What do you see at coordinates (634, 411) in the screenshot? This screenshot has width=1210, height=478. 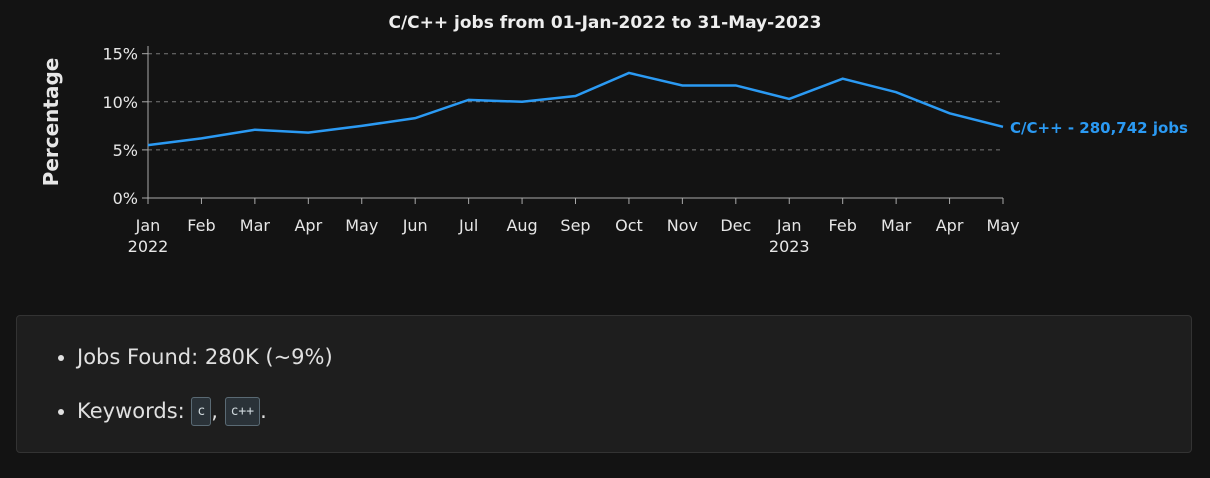 I see `keywords: Keywords: c, c++.` at bounding box center [634, 411].